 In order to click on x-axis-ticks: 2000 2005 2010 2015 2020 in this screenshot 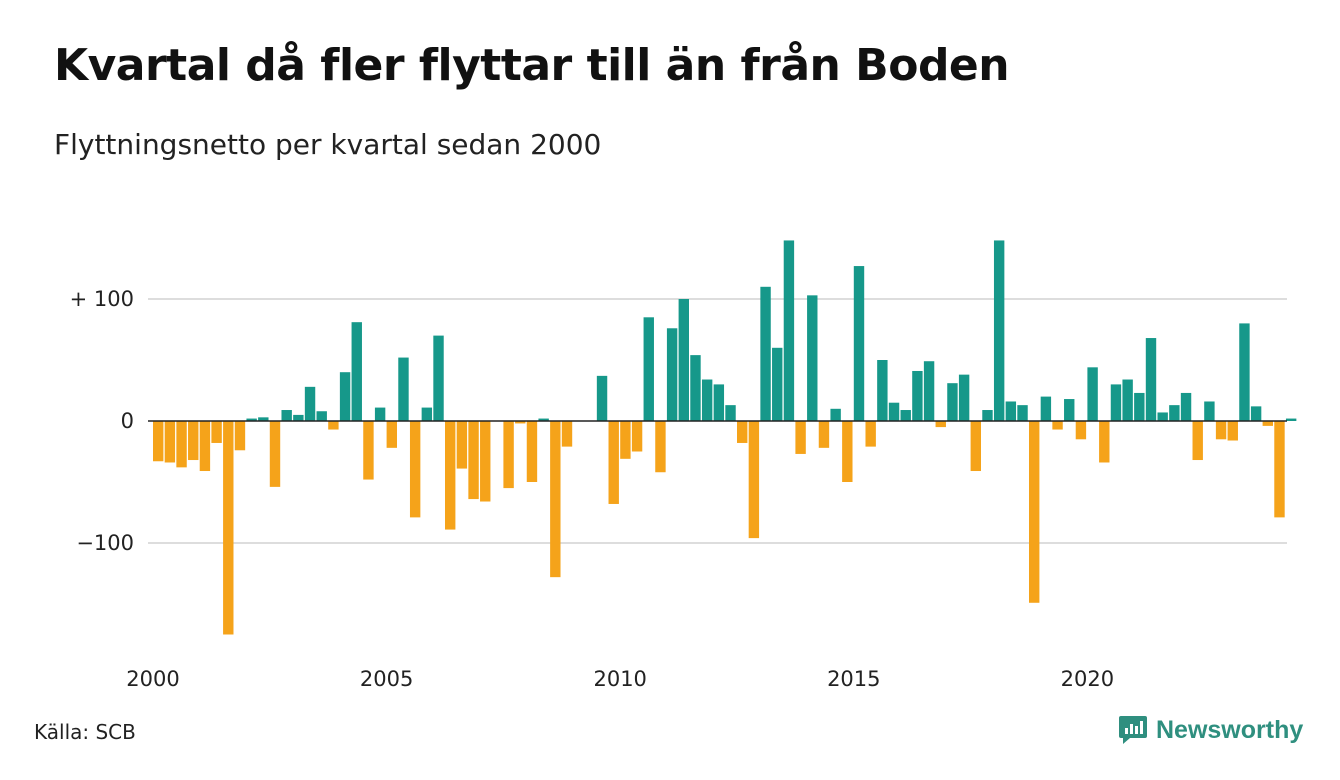, I will do `click(620, 679)`.